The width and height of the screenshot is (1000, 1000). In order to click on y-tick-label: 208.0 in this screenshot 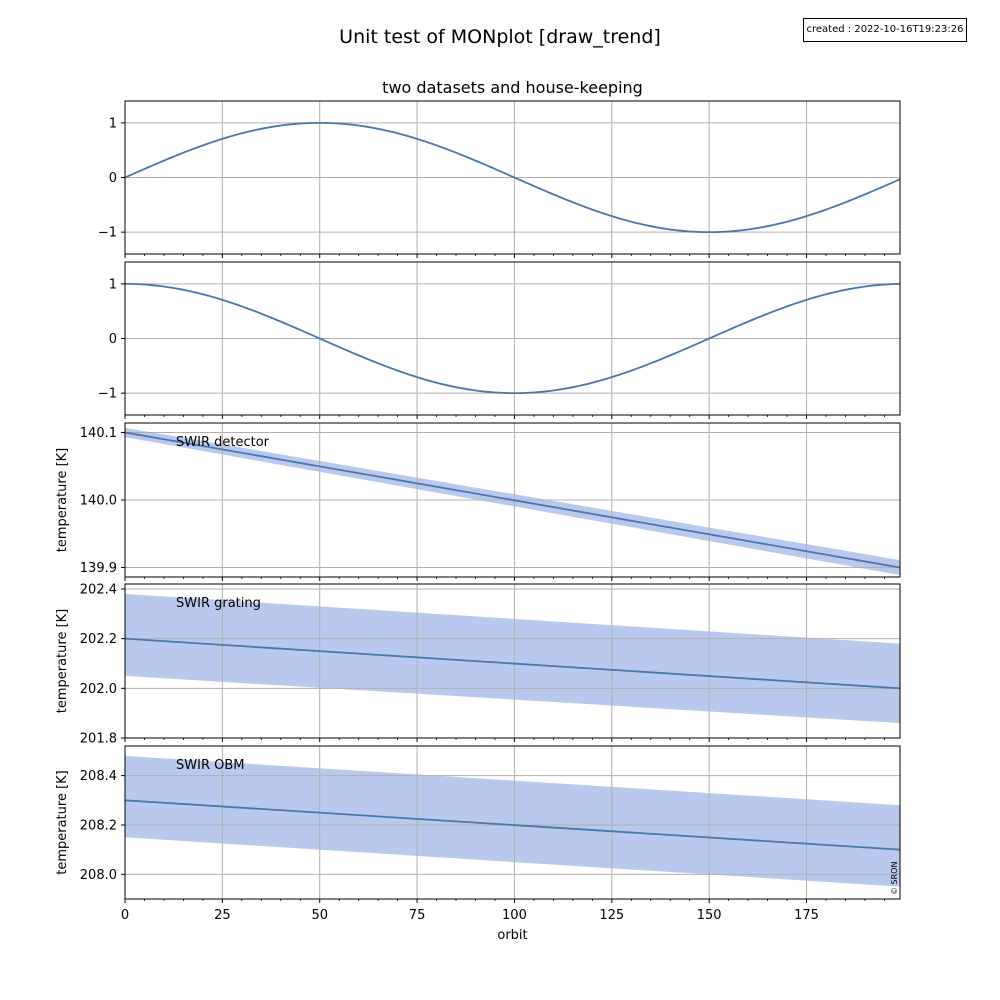, I will do `click(98, 875)`.